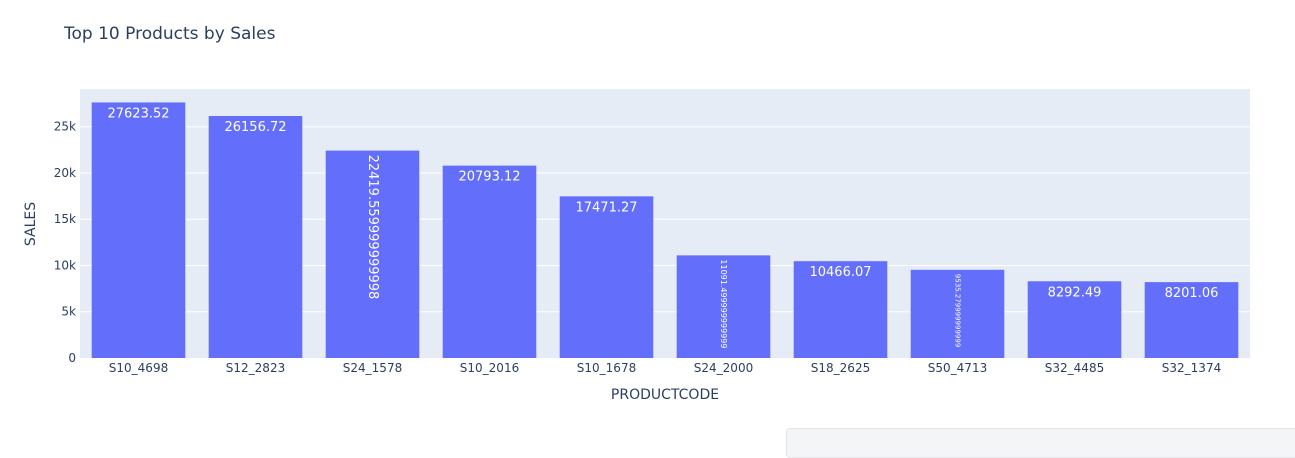 The width and height of the screenshot is (1295, 458). Describe the element at coordinates (1192, 293) in the screenshot. I see `bar-value-label: 8201.06` at that location.